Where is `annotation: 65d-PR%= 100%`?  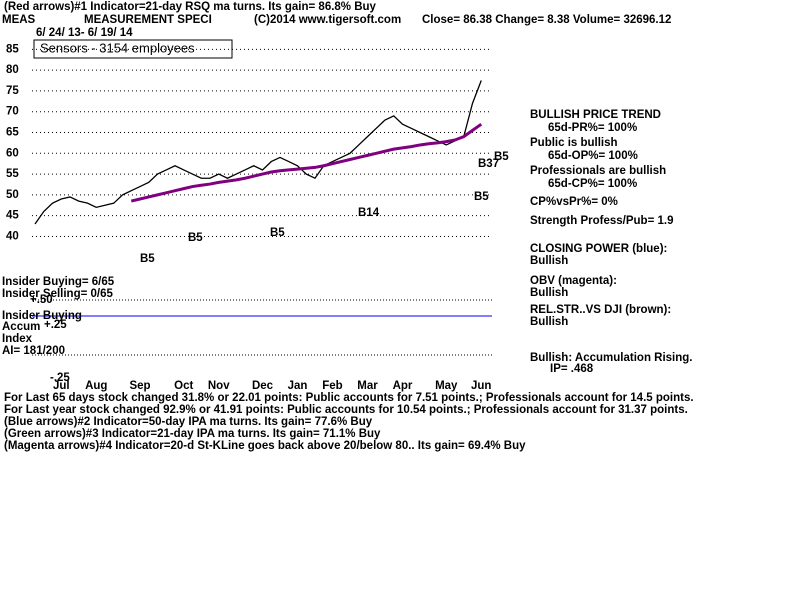 annotation: 65d-PR%= 100% is located at coordinates (592, 128).